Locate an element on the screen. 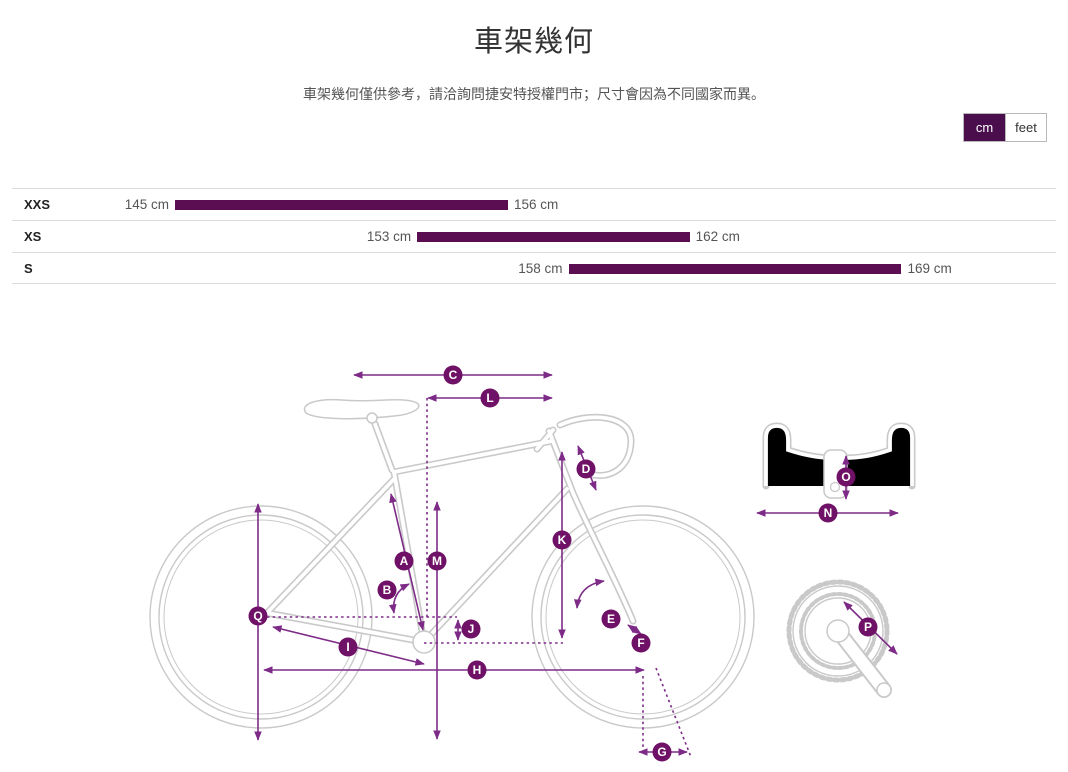 Image resolution: width=1068 pixels, height=772 pixels. range-max-label: 162 cm is located at coordinates (717, 236).